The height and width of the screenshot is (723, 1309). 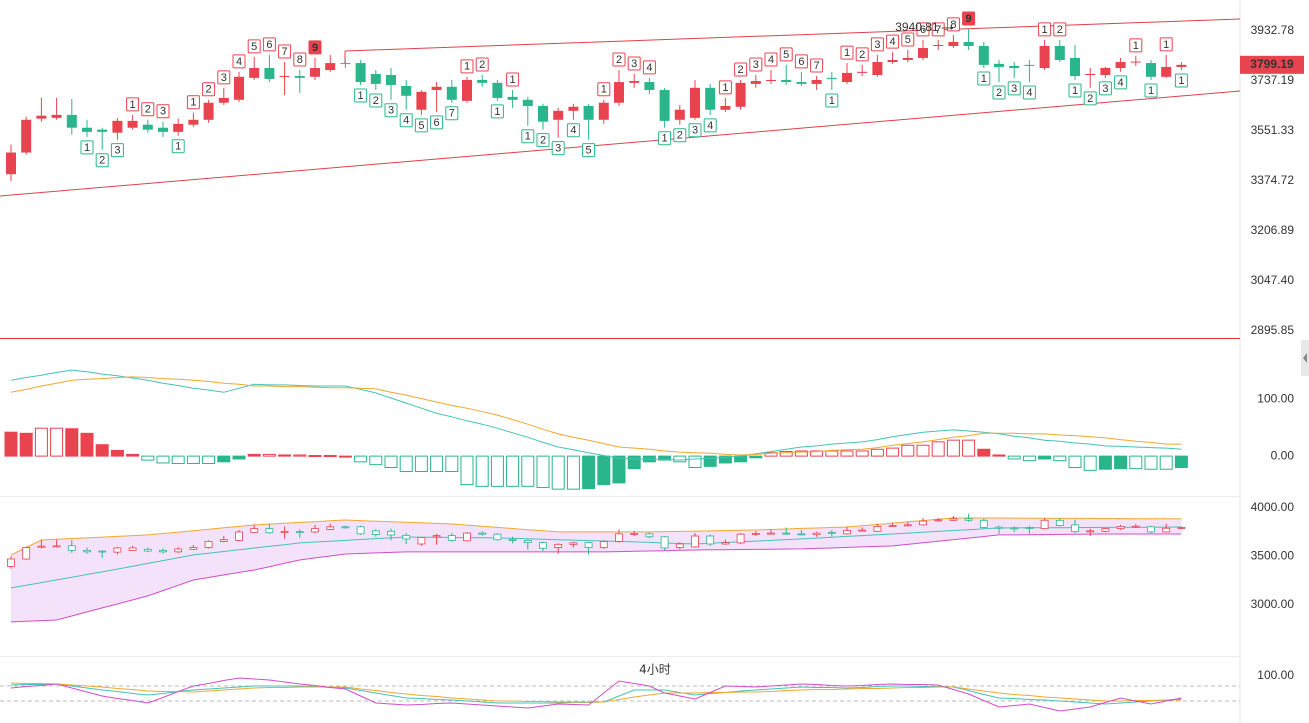 I want to click on td-count: 6, so click(x=437, y=123).